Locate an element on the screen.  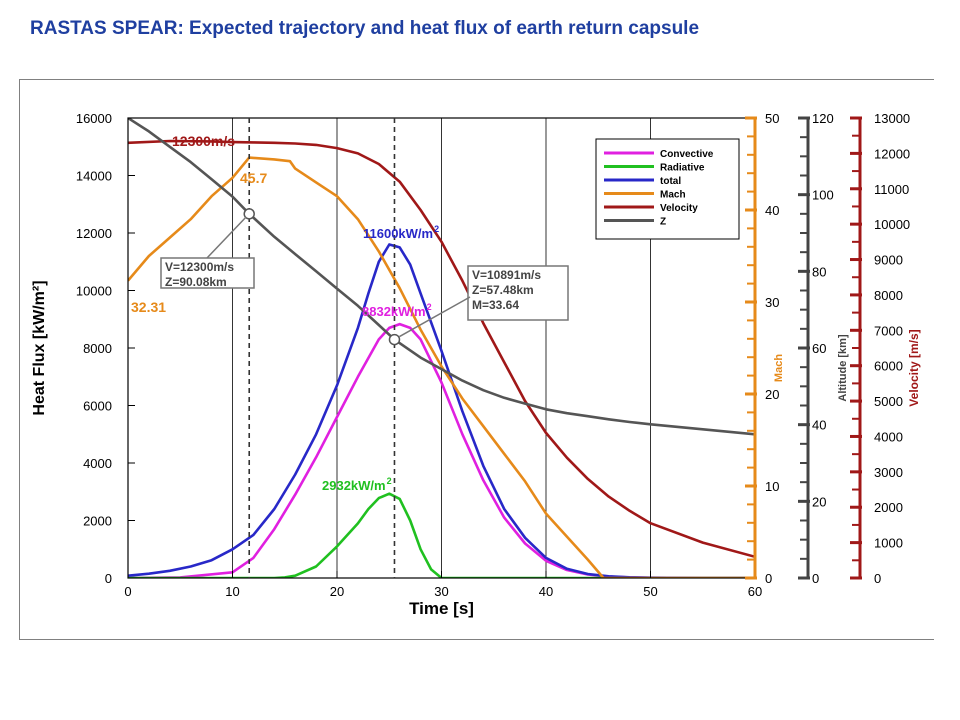
velocity-tick-label: 1000 is located at coordinates (888, 543).